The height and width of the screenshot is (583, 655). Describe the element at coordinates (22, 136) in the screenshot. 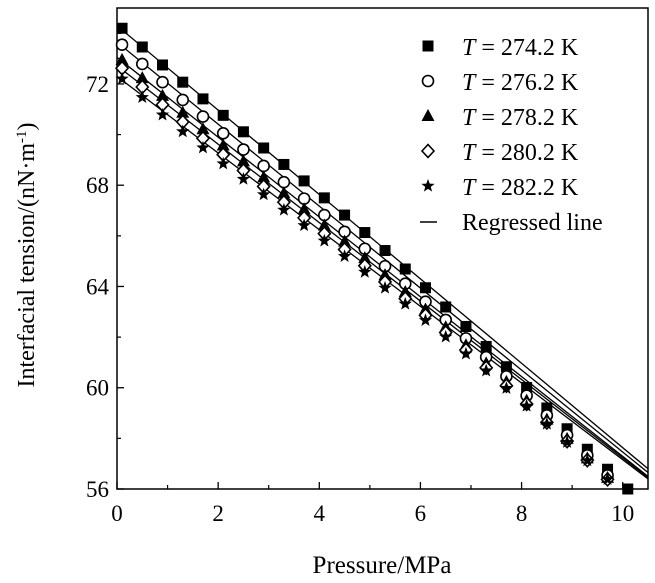

I see `y-axis-label-superscript: -1` at that location.